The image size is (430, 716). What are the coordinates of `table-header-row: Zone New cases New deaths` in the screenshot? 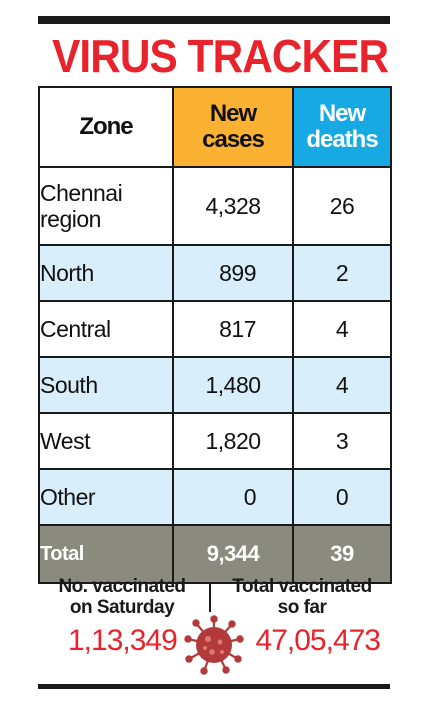 It's located at (215, 127).